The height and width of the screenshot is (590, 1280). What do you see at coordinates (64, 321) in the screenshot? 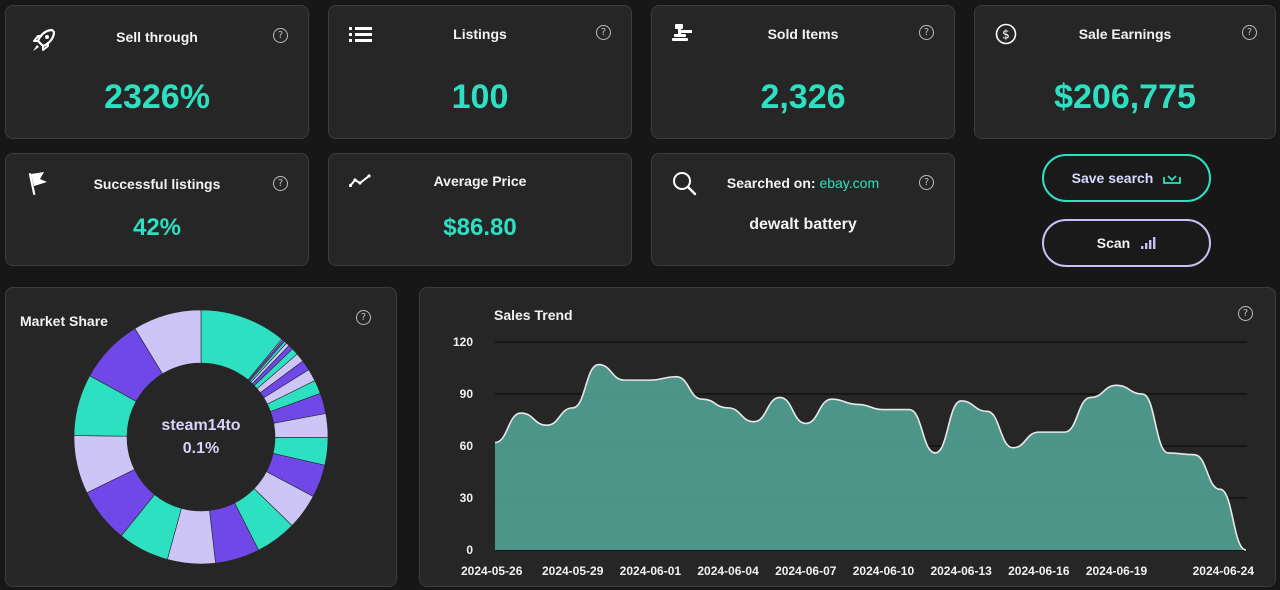
I see `market-share-title: Market Share` at bounding box center [64, 321].